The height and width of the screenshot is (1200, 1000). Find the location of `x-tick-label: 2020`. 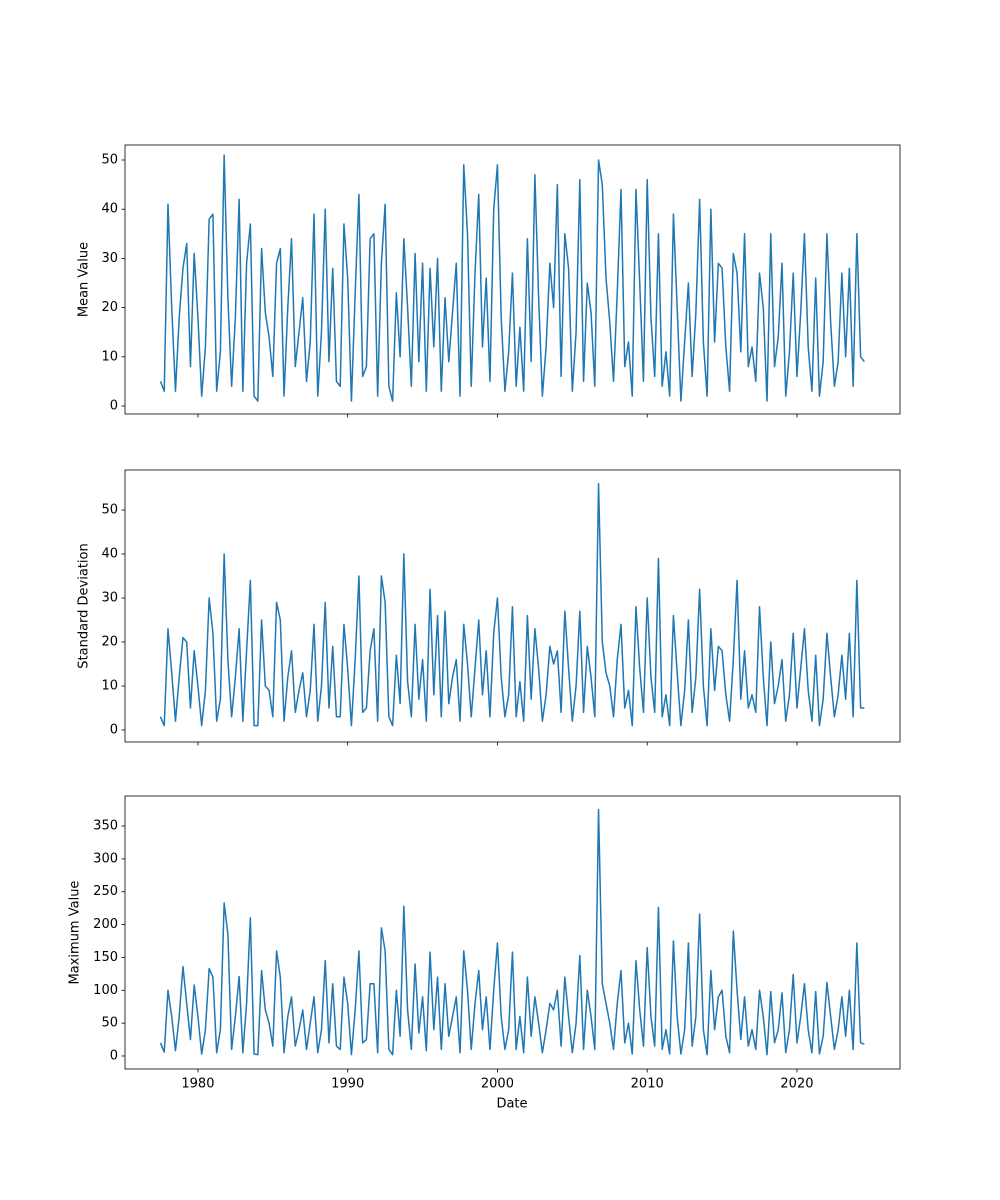

x-tick-label: 2020 is located at coordinates (796, 1084).